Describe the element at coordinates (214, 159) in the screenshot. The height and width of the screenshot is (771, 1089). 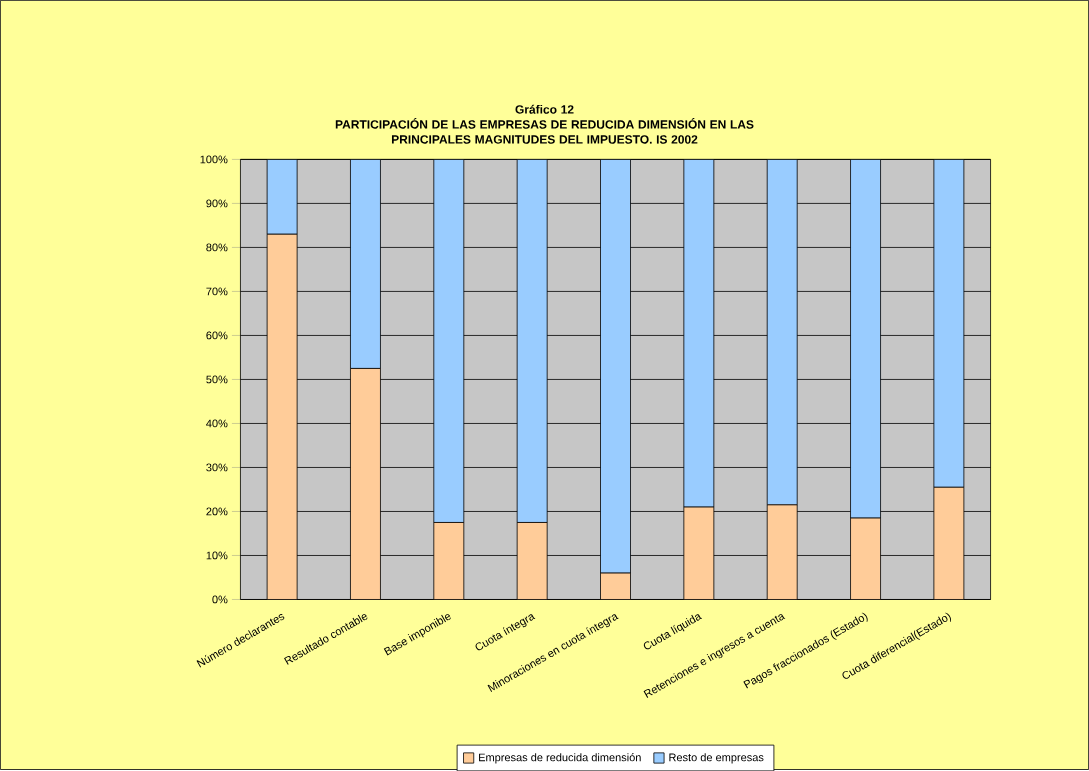
I see `y-tick-label: 100%` at that location.